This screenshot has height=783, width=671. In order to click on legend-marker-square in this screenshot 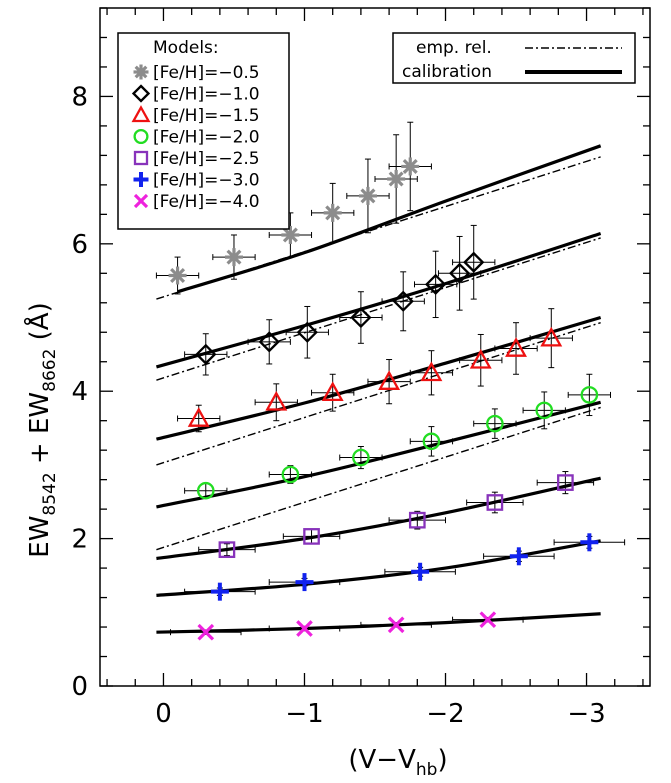, I will do `click(141, 158)`.